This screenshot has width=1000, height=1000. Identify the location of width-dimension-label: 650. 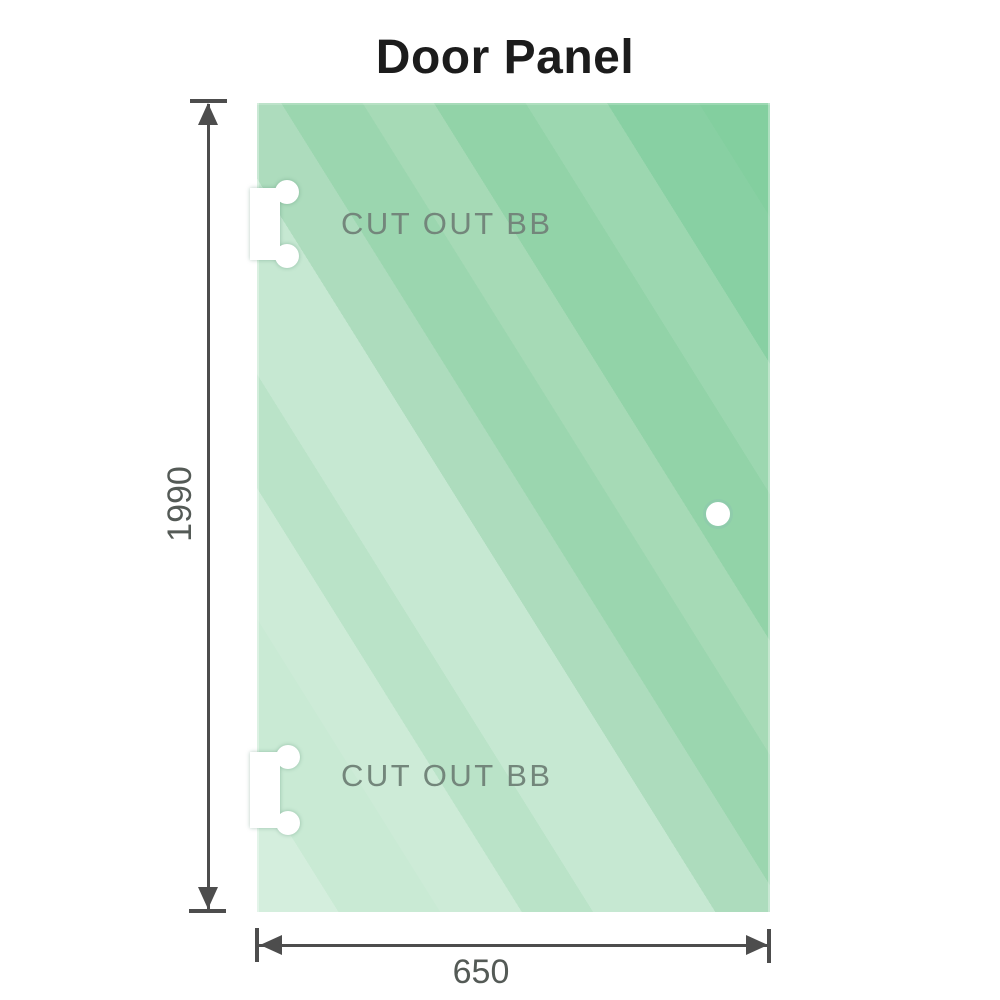
(481, 972).